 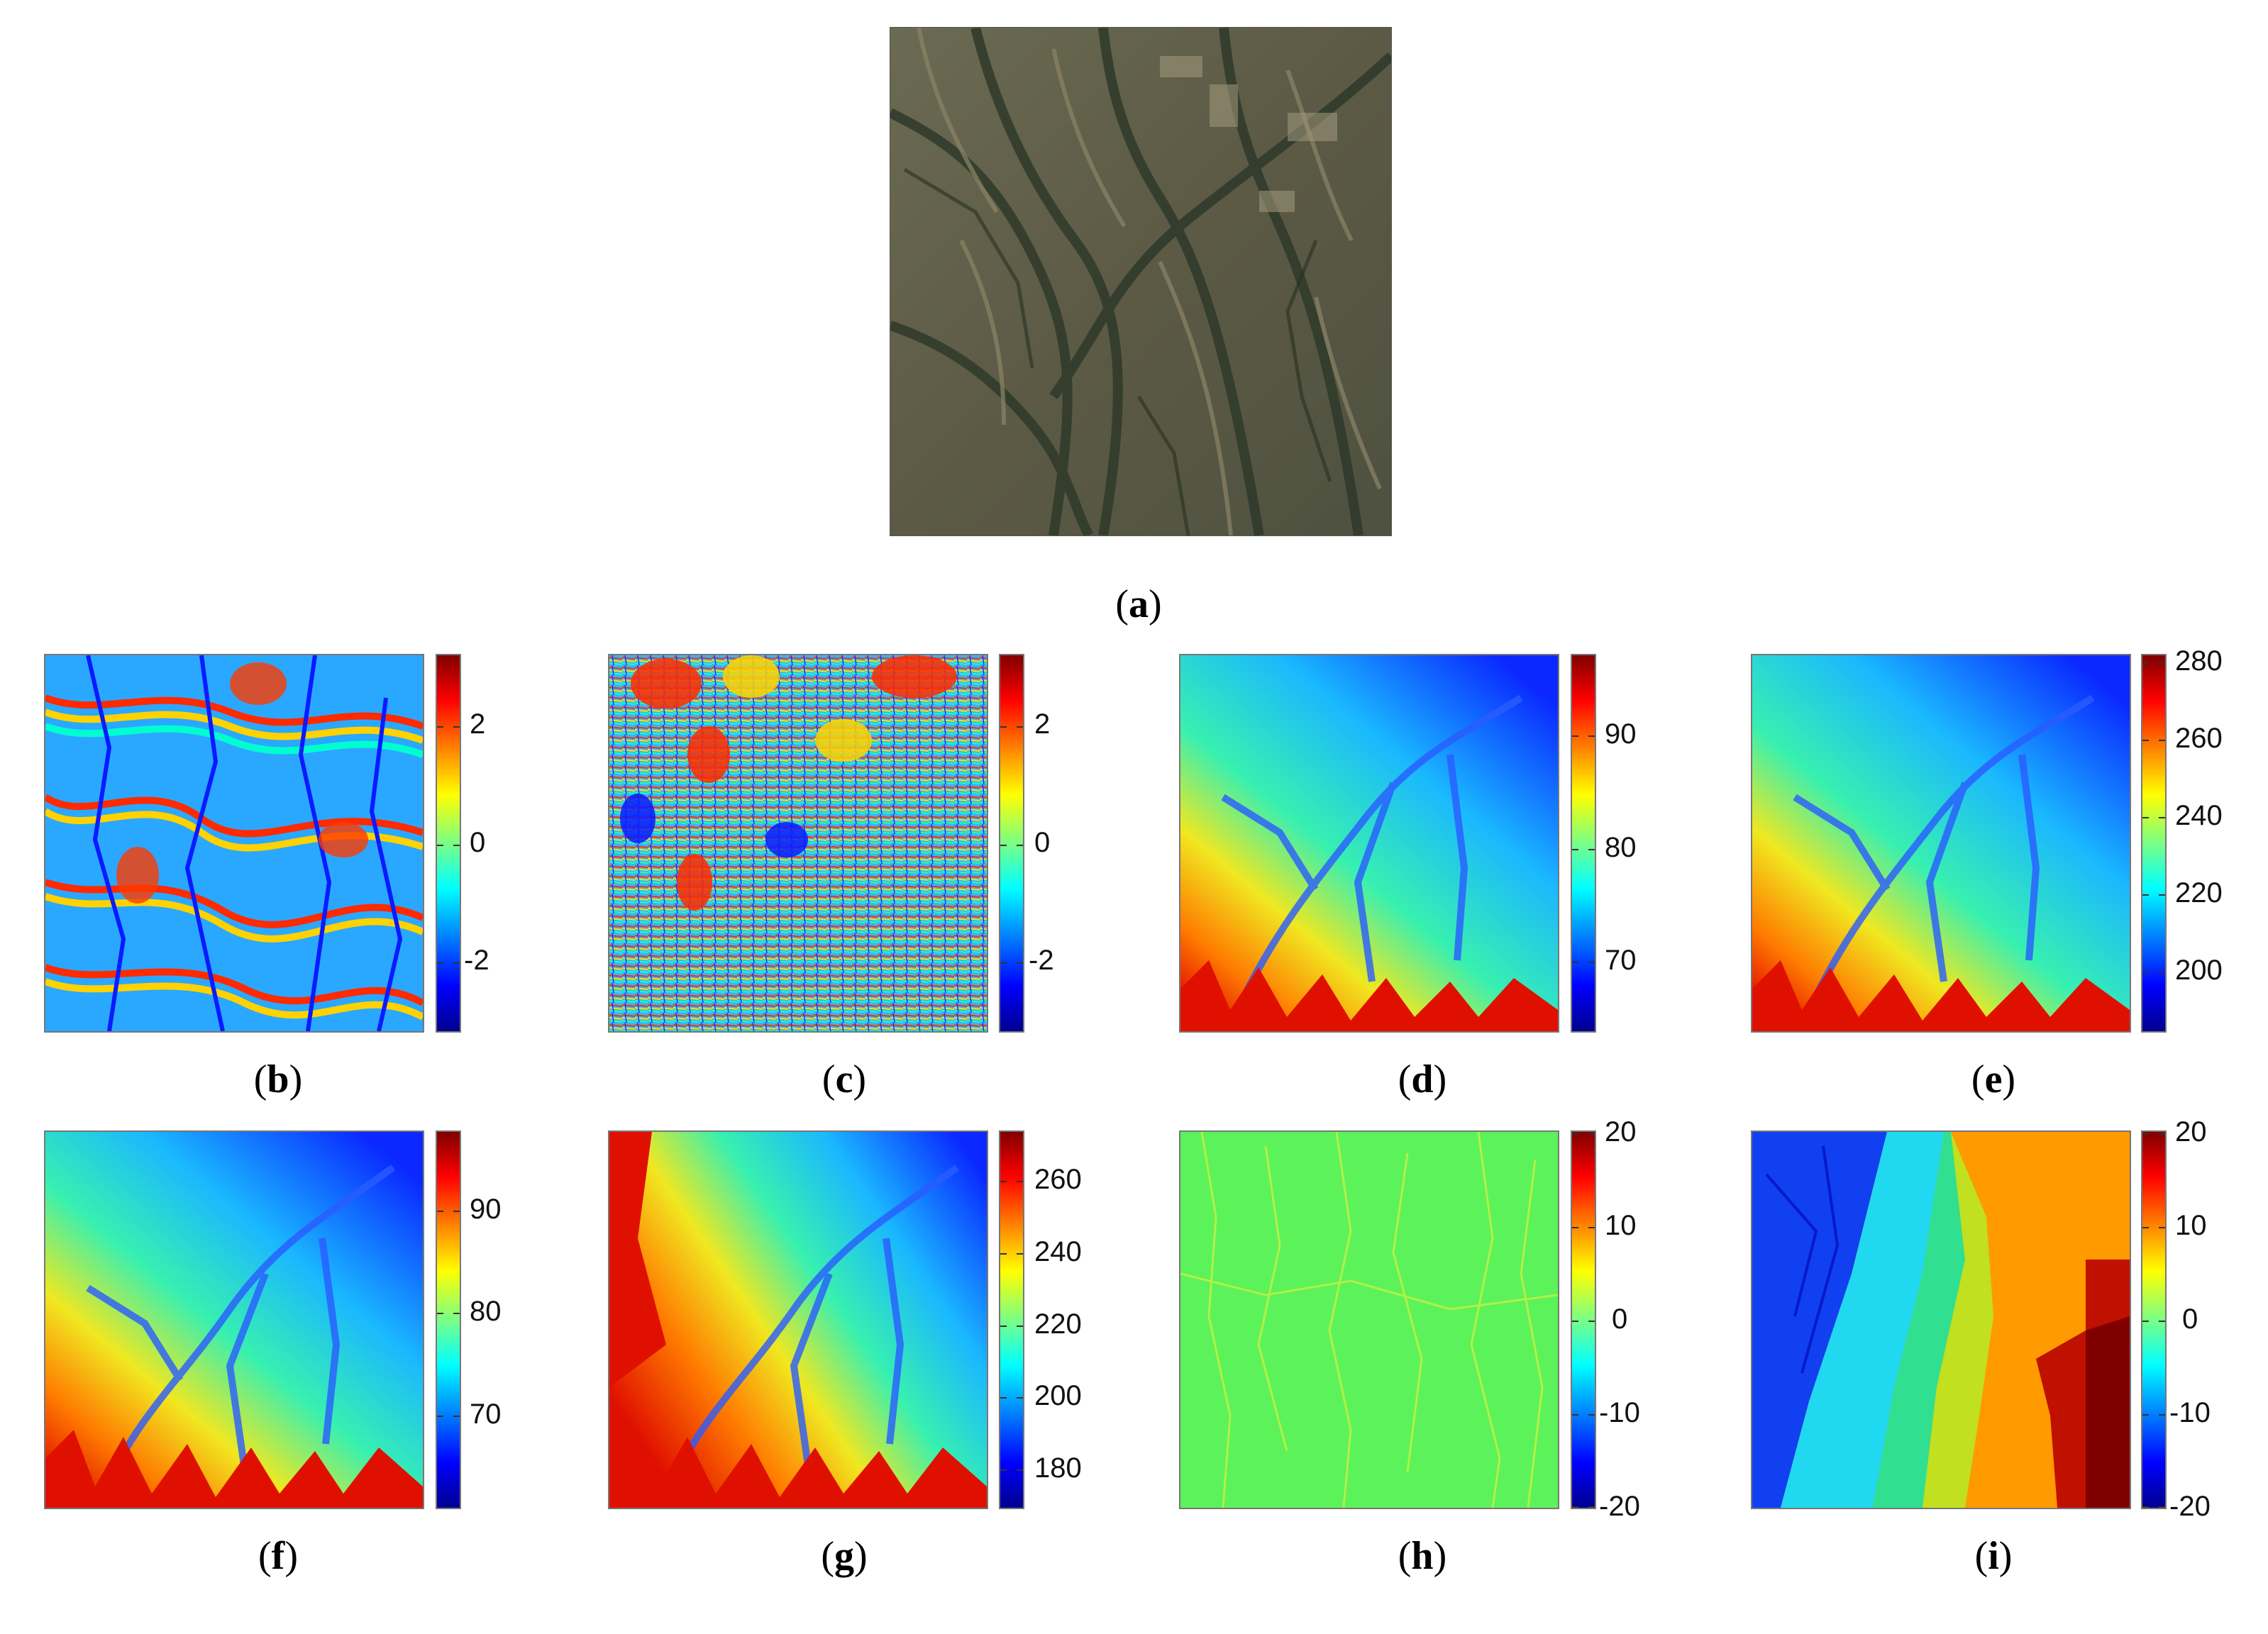 I want to click on satellite-image-a, so click(x=1141, y=281).